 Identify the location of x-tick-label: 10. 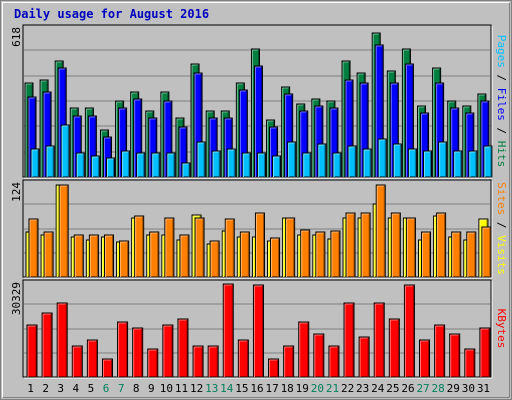
(166, 388).